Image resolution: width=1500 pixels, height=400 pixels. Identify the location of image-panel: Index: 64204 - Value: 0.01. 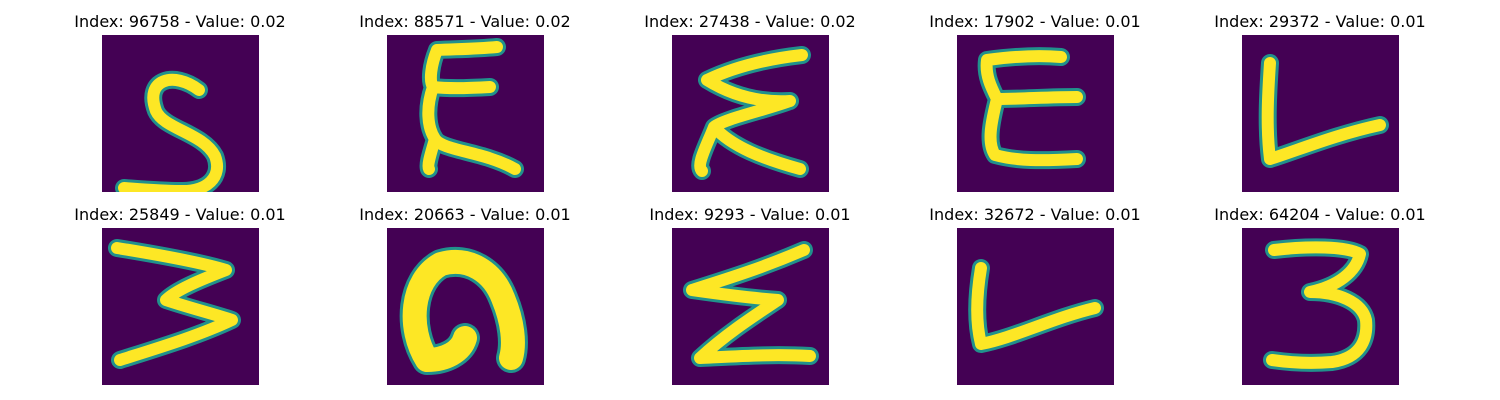
(1320, 295).